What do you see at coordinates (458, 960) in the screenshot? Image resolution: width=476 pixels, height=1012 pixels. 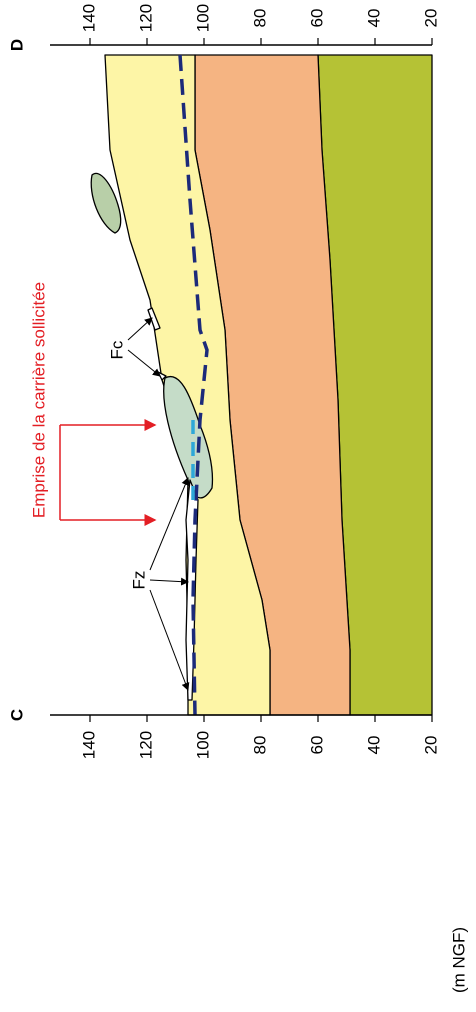 I see `axis-unit: (m NGF)` at bounding box center [458, 960].